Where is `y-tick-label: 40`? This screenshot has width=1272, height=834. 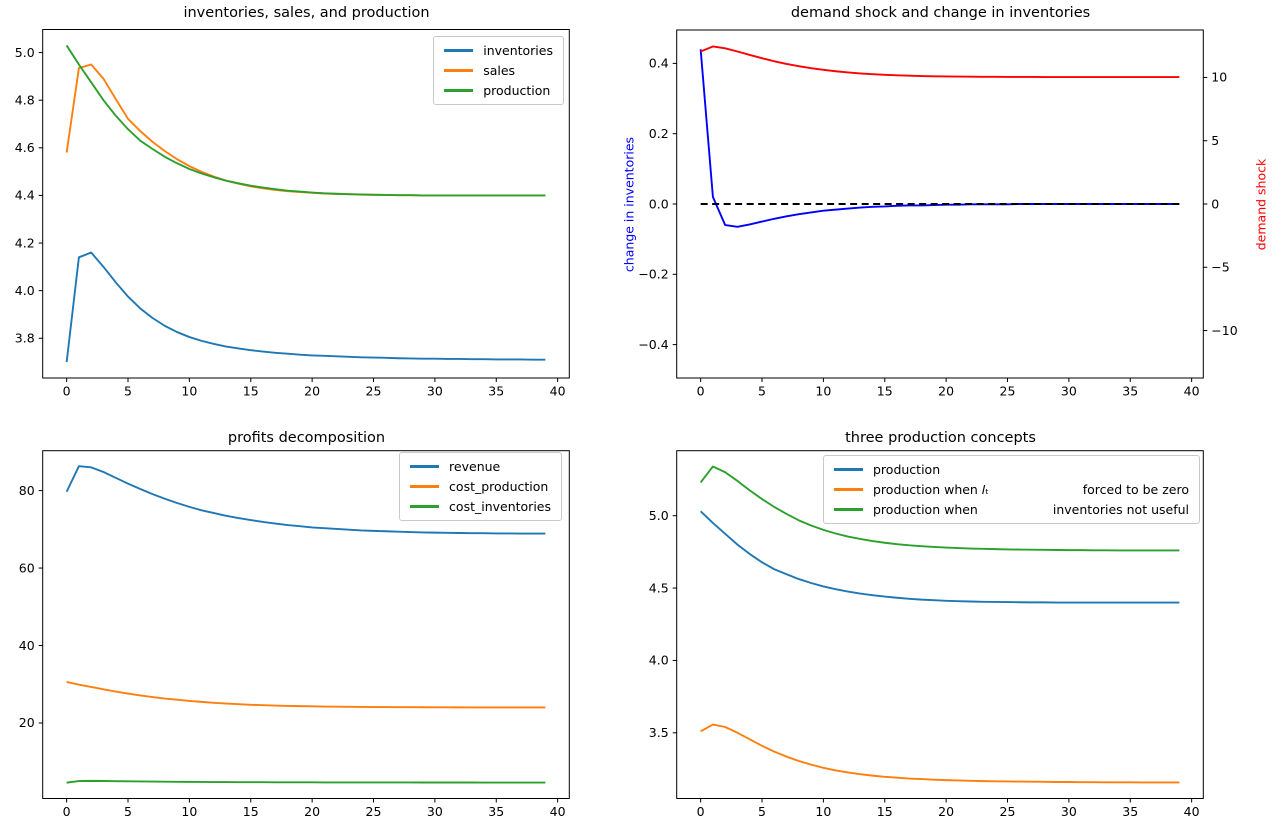
y-tick-label: 40 is located at coordinates (27, 645).